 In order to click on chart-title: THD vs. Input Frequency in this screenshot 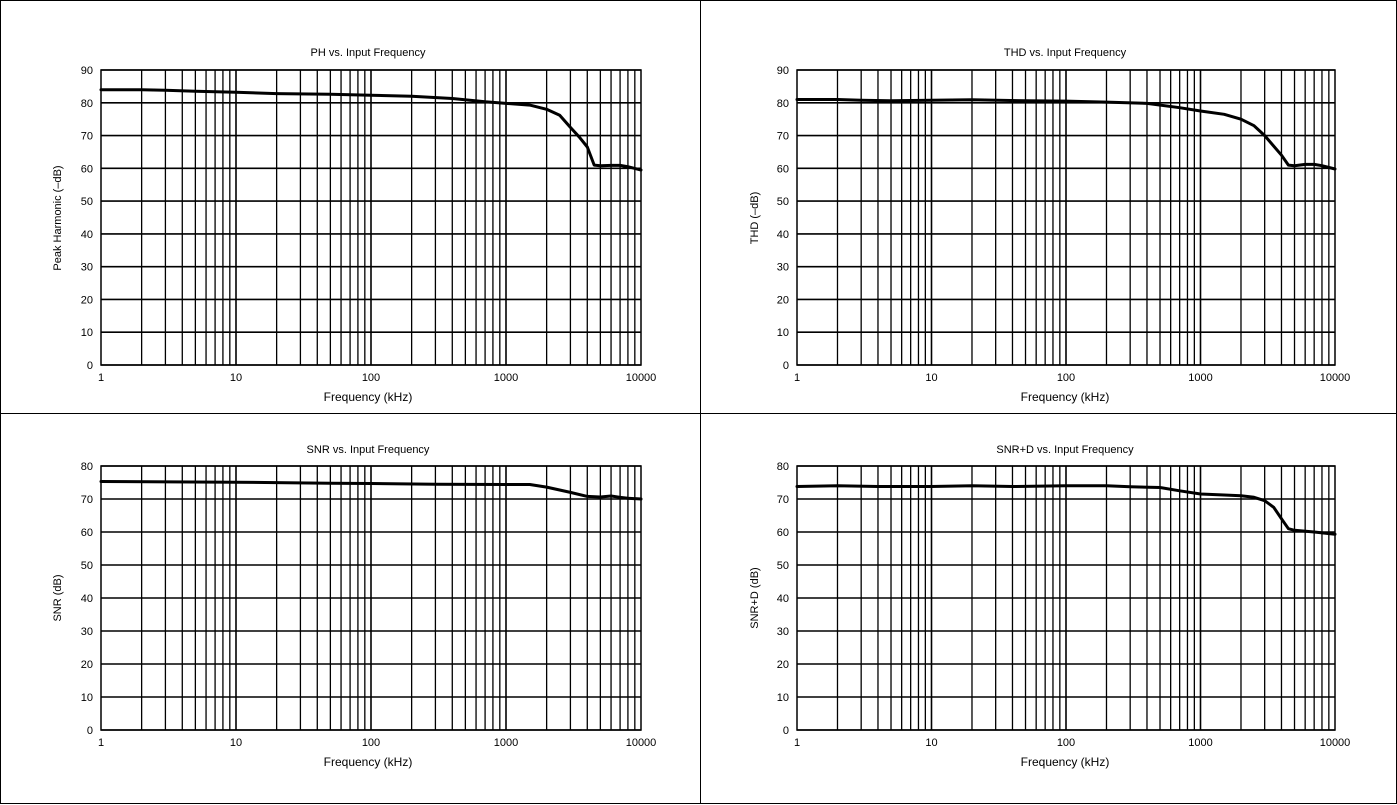, I will do `click(1065, 53)`.